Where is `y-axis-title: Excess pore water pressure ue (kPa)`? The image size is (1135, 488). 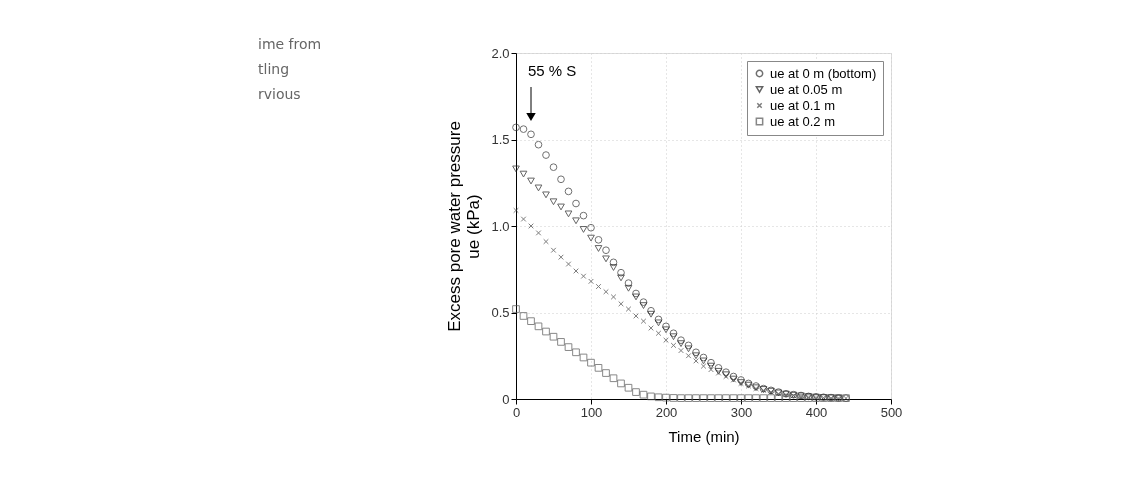 y-axis-title: Excess pore water pressure ue (kPa) is located at coordinates (464, 226).